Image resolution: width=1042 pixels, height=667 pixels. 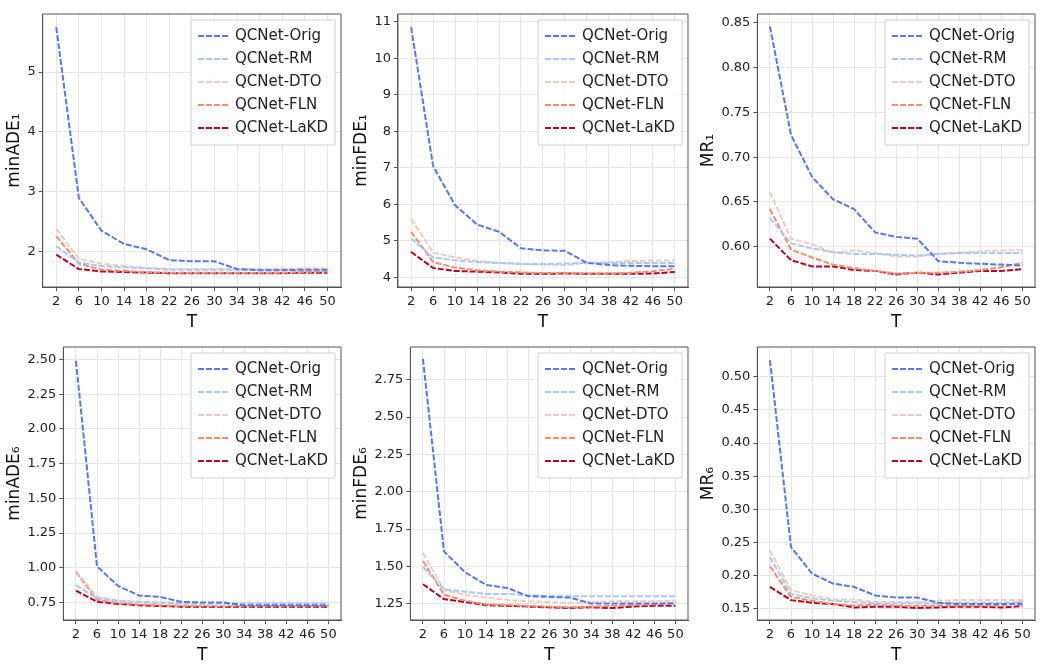 What do you see at coordinates (736, 574) in the screenshot?
I see `y-tick-label: 0.20` at bounding box center [736, 574].